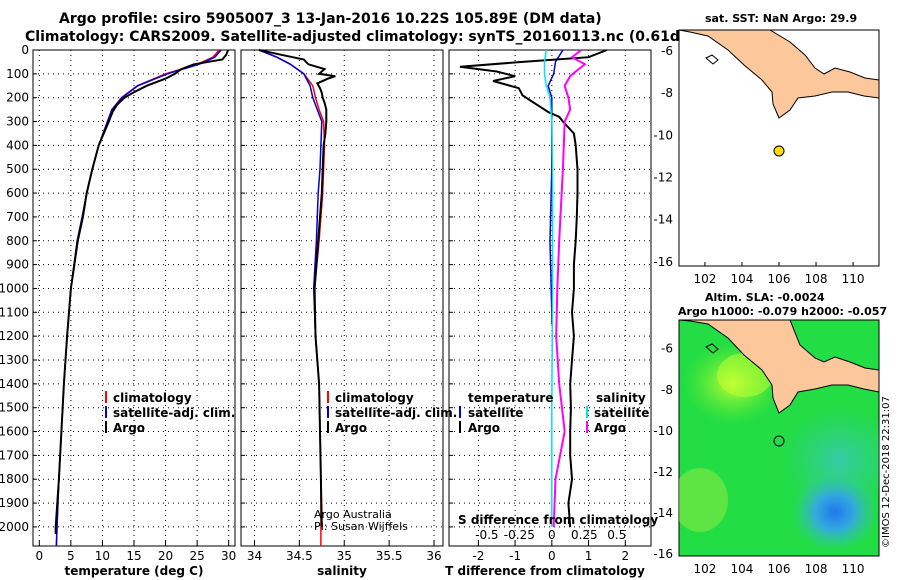  Describe the element at coordinates (17, 98) in the screenshot. I see `depth-tick-label: 200` at that location.